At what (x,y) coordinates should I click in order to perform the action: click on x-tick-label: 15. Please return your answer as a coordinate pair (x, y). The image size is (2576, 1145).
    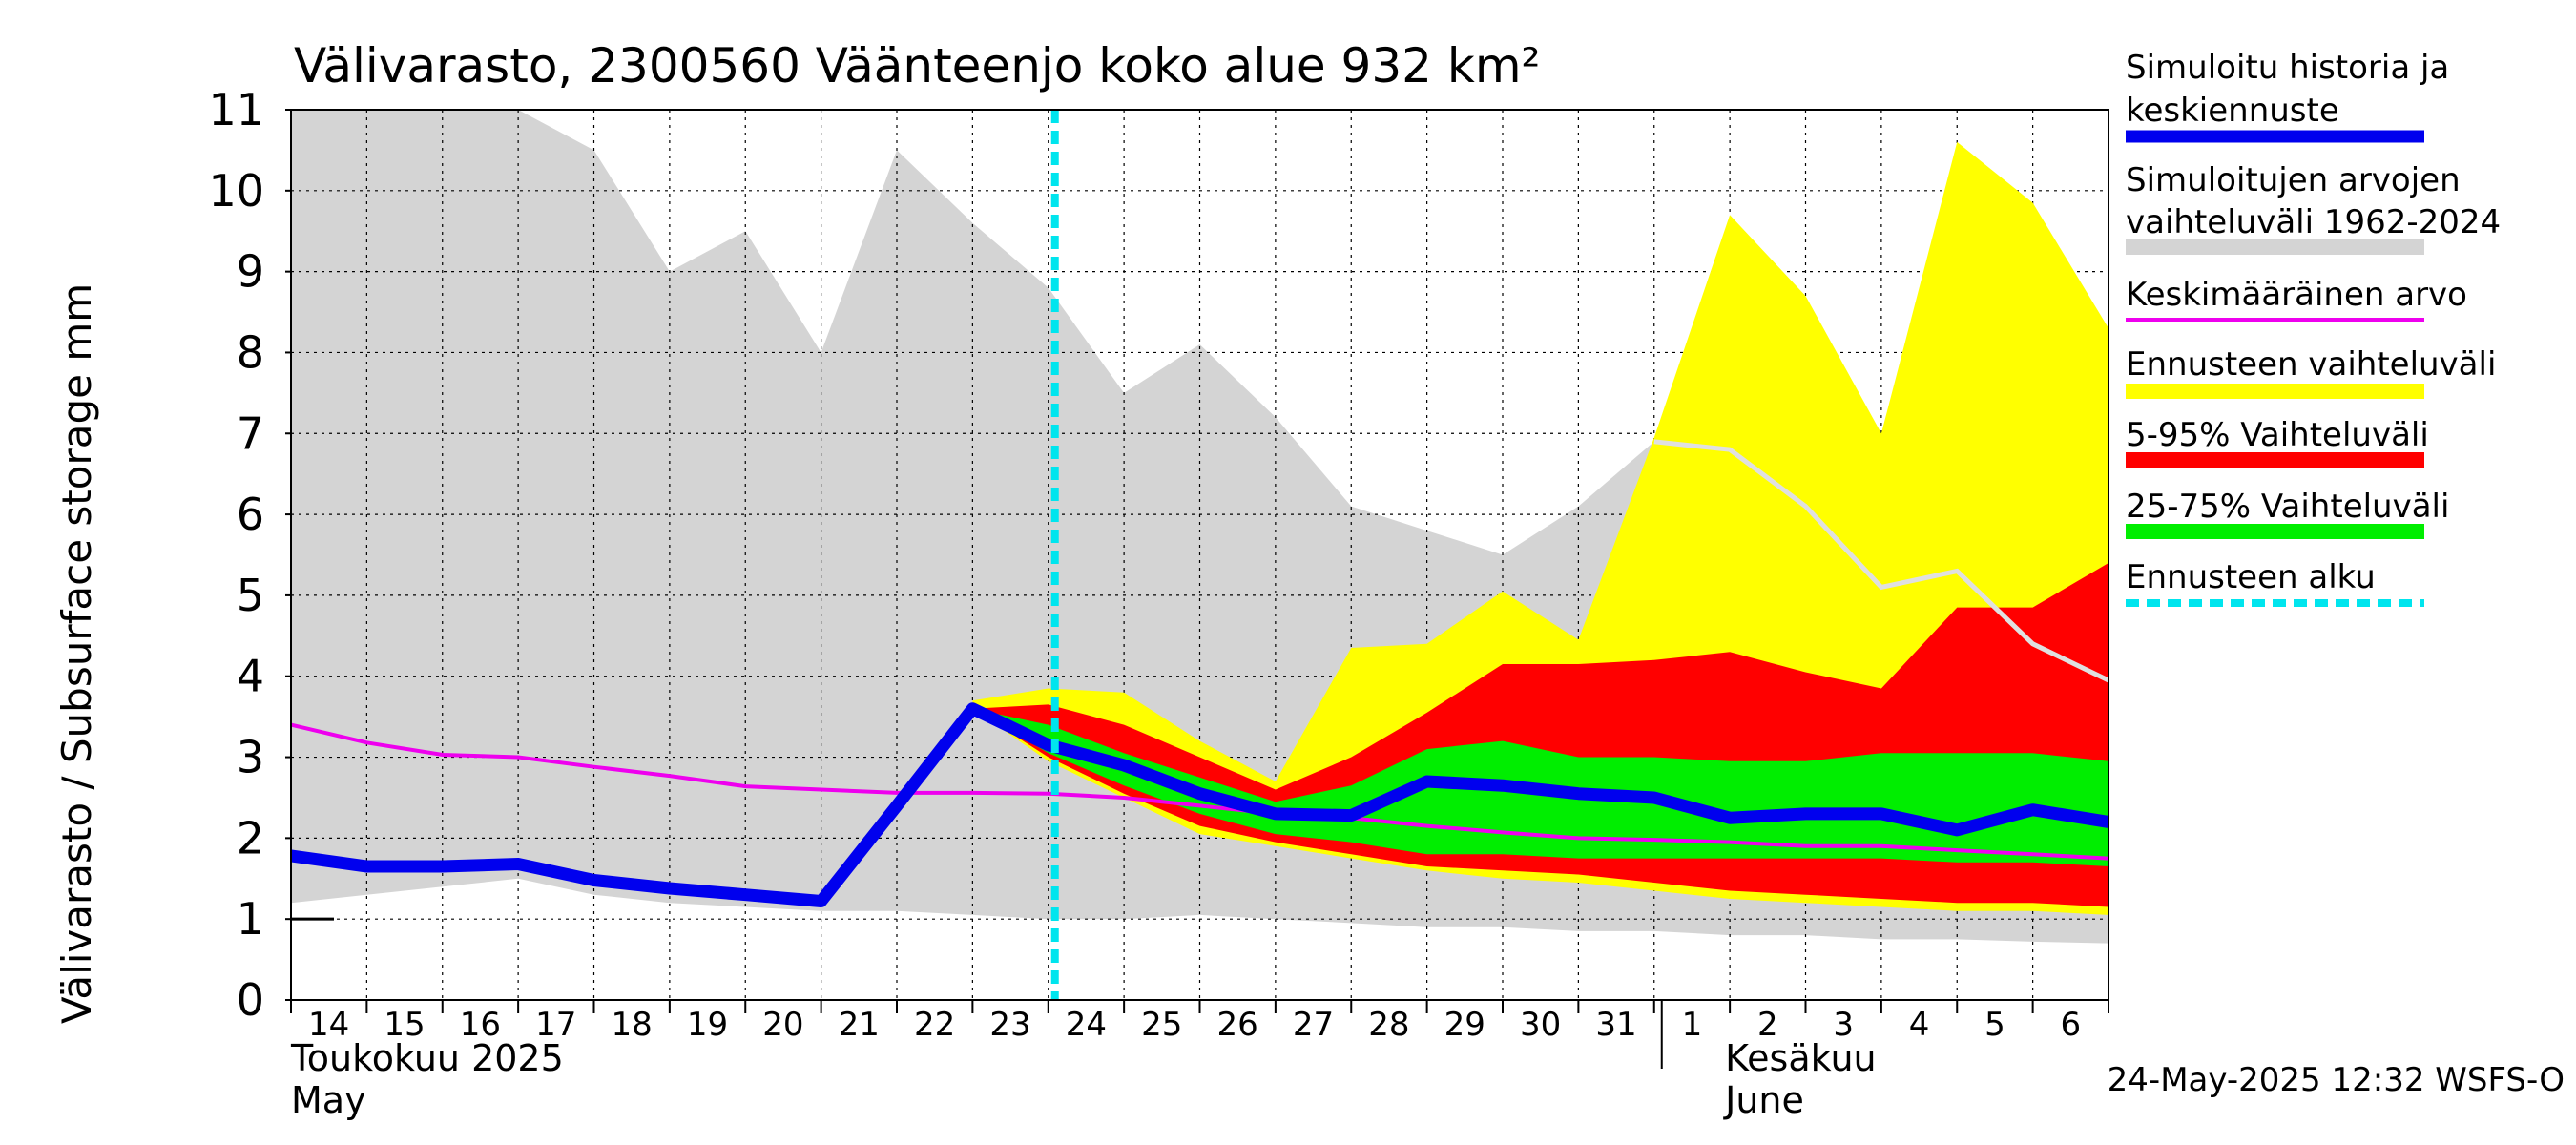
    Looking at the image, I should click on (404, 1025).